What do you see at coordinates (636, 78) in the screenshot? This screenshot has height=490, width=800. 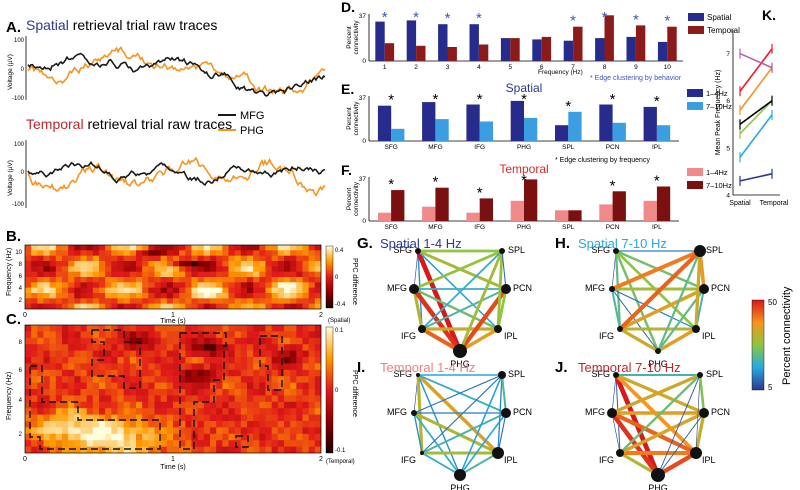 I see `edge-note: * Edge clustering by behavior` at bounding box center [636, 78].